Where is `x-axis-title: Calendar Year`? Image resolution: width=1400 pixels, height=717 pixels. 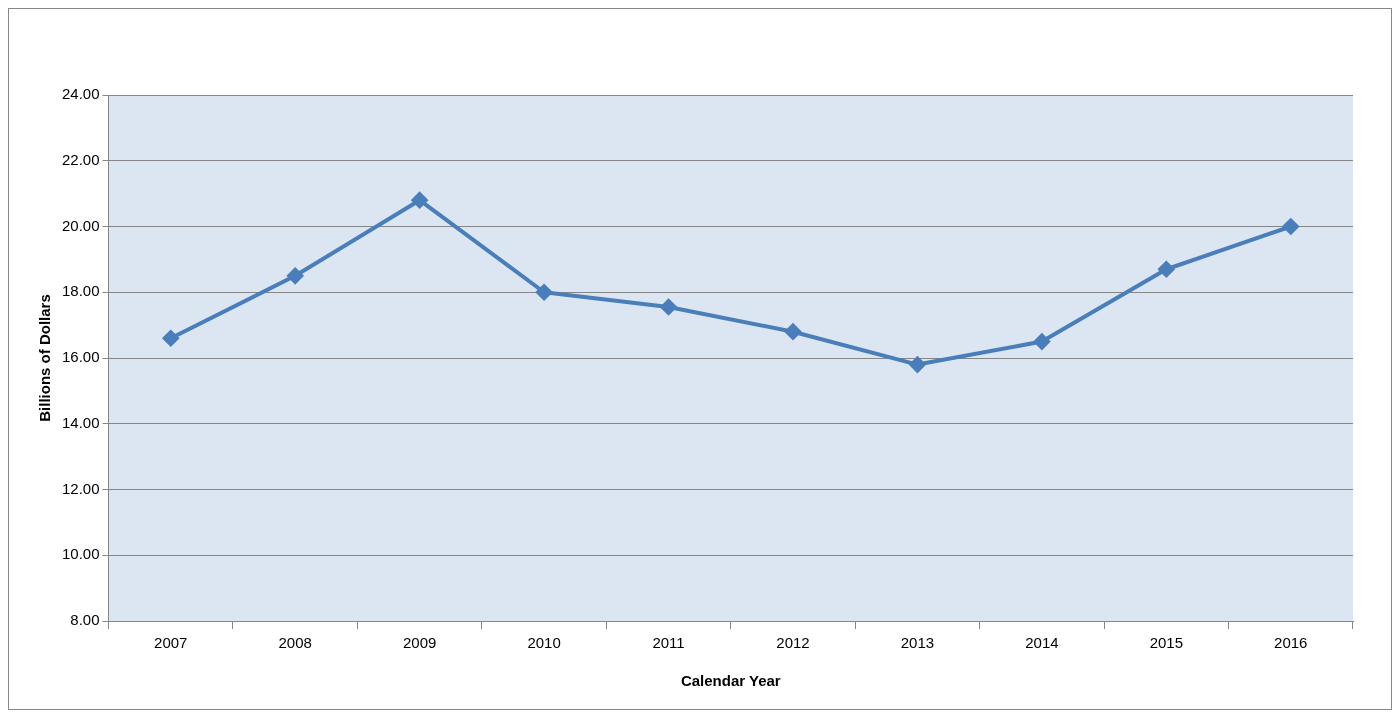
x-axis-title: Calendar Year is located at coordinates (730, 681).